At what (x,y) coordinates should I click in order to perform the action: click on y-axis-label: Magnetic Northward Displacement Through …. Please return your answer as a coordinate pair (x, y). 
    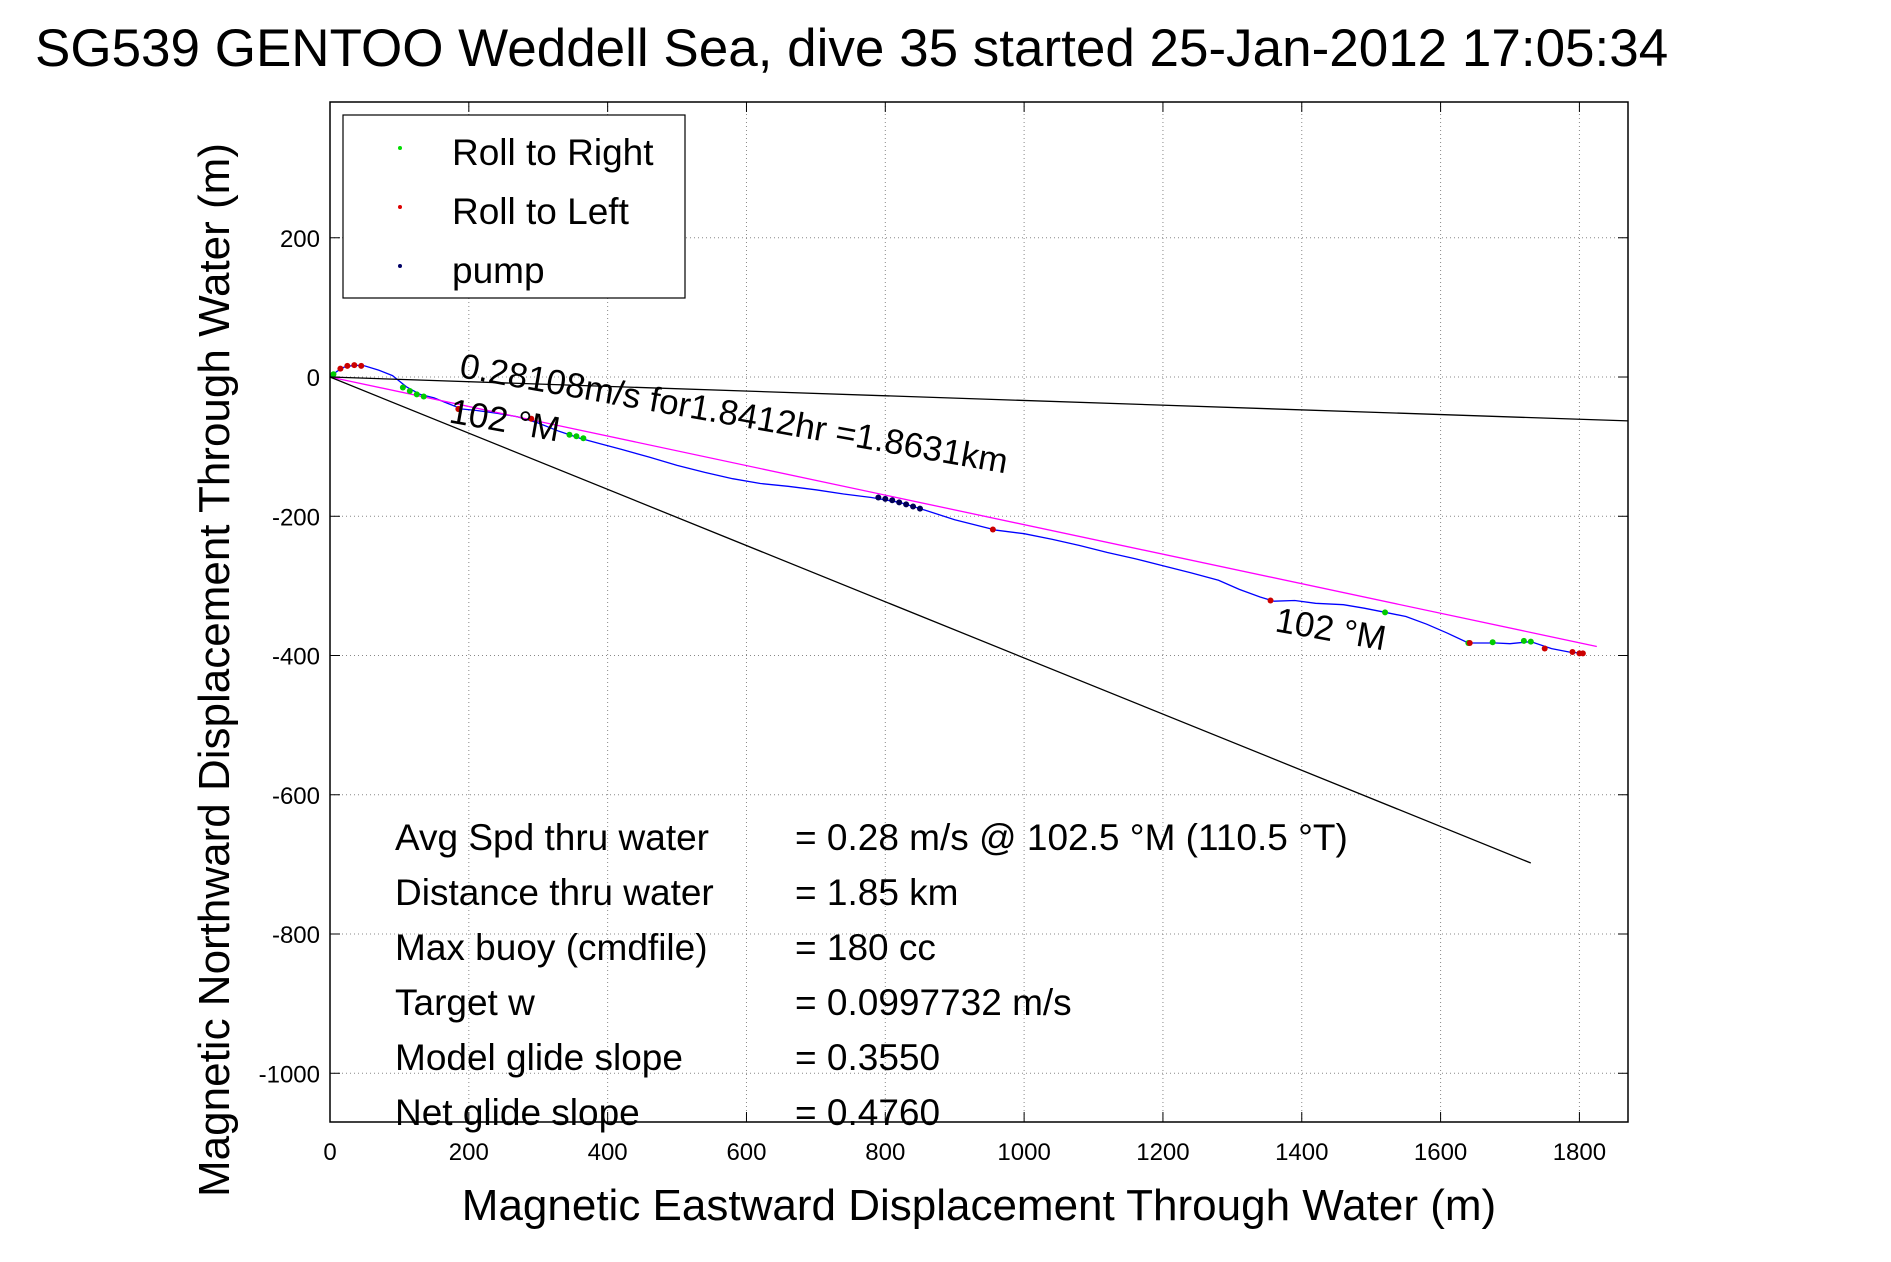
    Looking at the image, I should click on (214, 670).